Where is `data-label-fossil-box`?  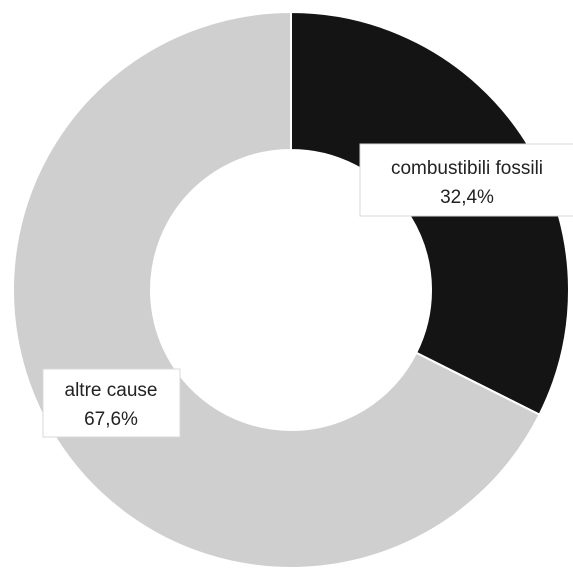
data-label-fossil-box is located at coordinates (466, 180).